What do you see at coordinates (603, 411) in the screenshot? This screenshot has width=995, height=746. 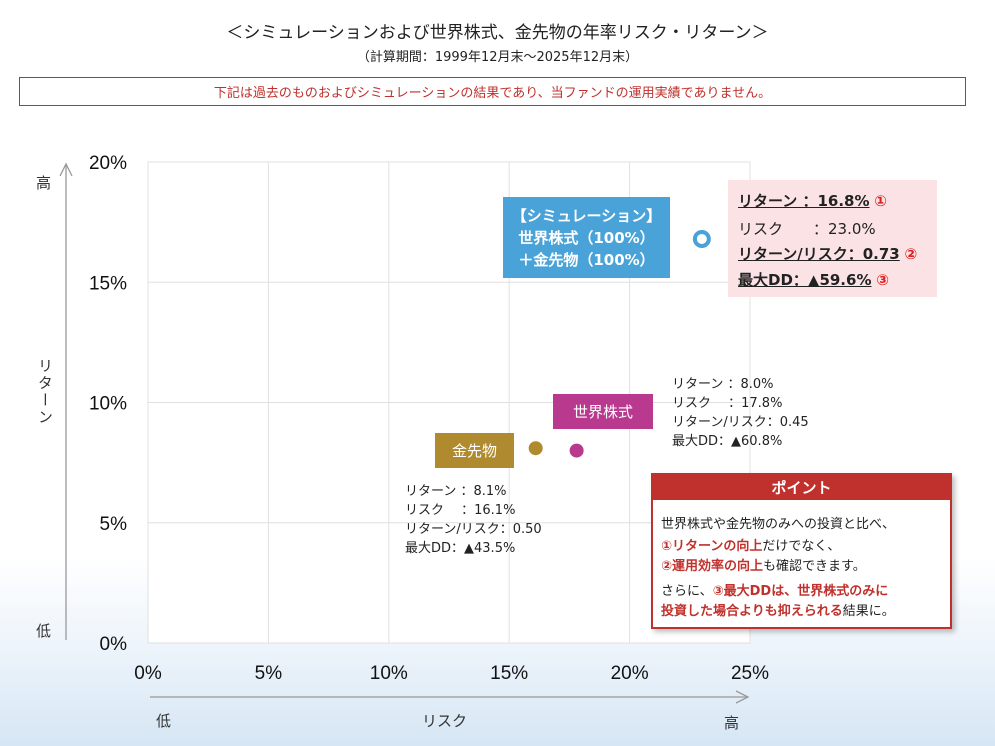 I see `world-stocks-tag: 世界株式` at bounding box center [603, 411].